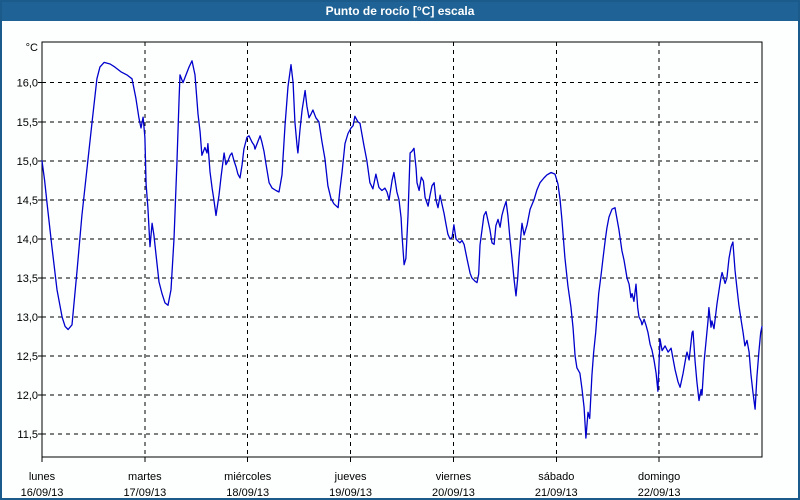 The image size is (800, 500). Describe the element at coordinates (27, 279) in the screenshot. I see `y-tick-label: 13,5` at that location.